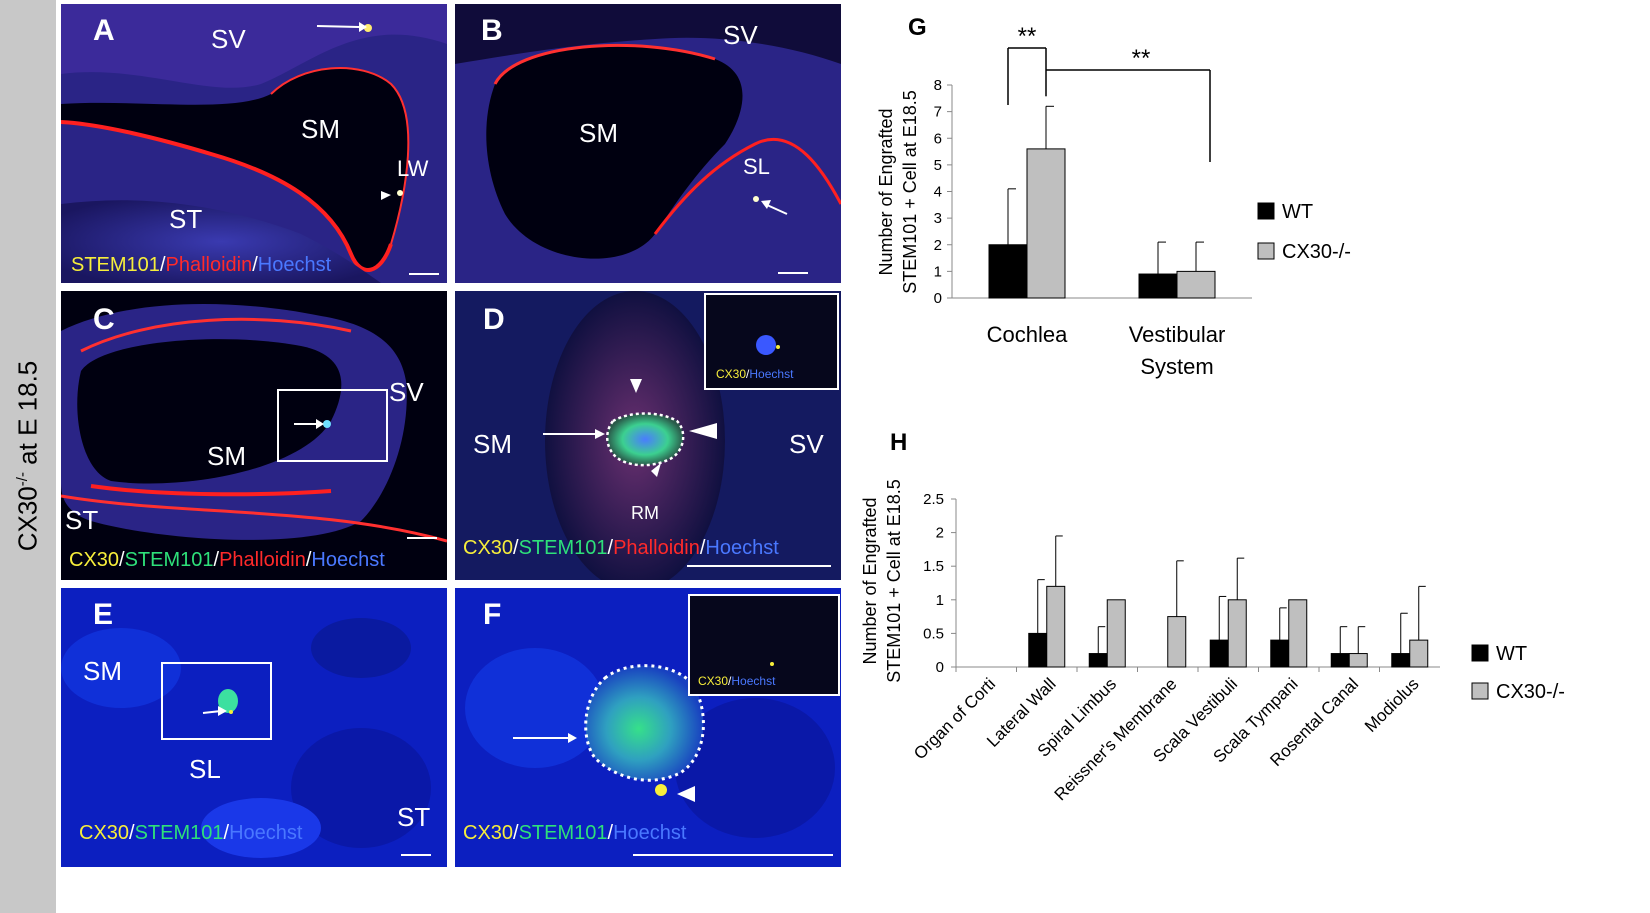 Image resolution: width=1650 pixels, height=913 pixels. What do you see at coordinates (1116, 739) in the screenshot?
I see `chart-h-category-label: Reissner's Membrane` at bounding box center [1116, 739].